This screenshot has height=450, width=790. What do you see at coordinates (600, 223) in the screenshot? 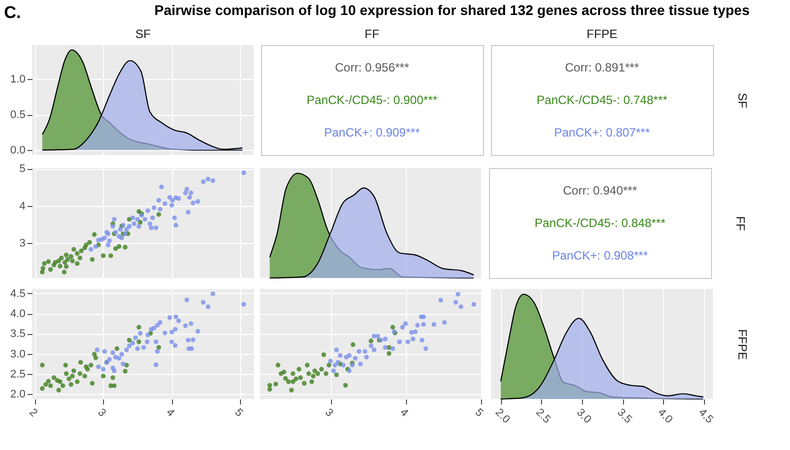
I see `text: PanCK-/CD45-: 0.848***` at bounding box center [600, 223].